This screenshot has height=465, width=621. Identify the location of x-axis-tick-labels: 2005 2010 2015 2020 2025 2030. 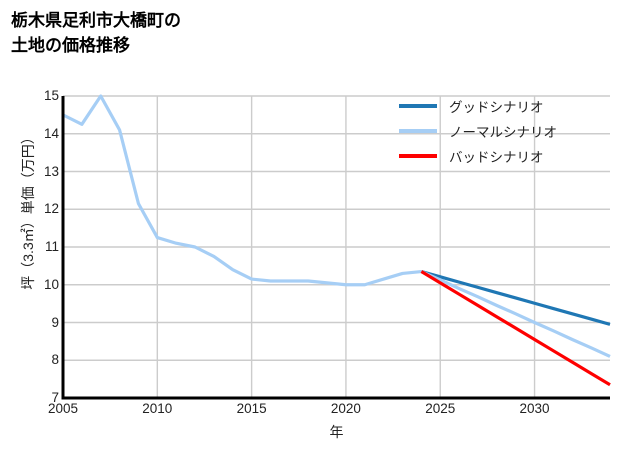
(329, 411).